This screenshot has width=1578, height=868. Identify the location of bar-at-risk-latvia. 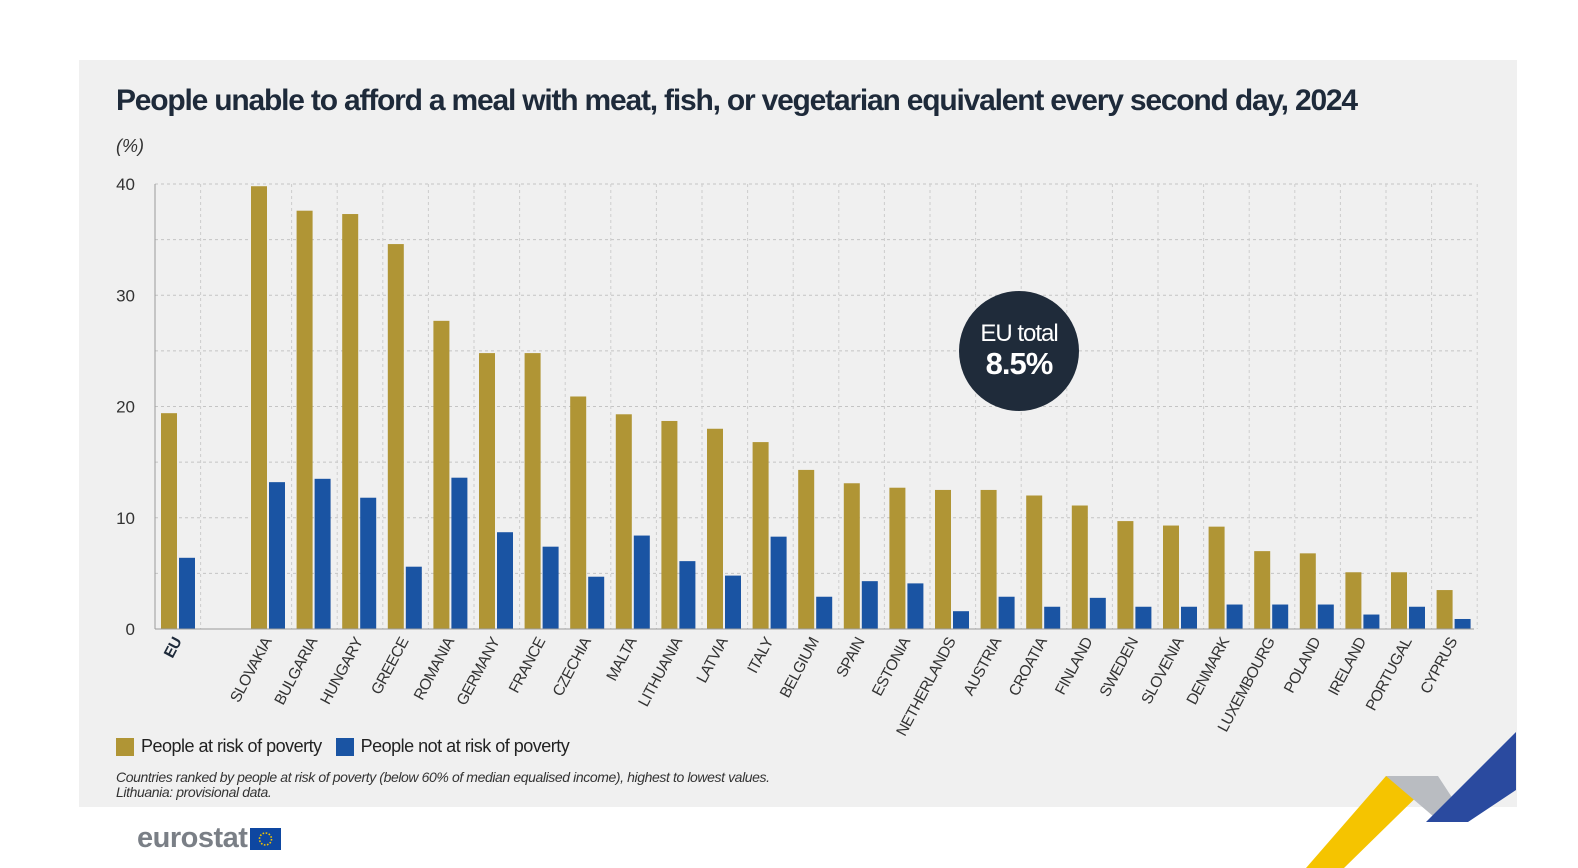
(715, 528).